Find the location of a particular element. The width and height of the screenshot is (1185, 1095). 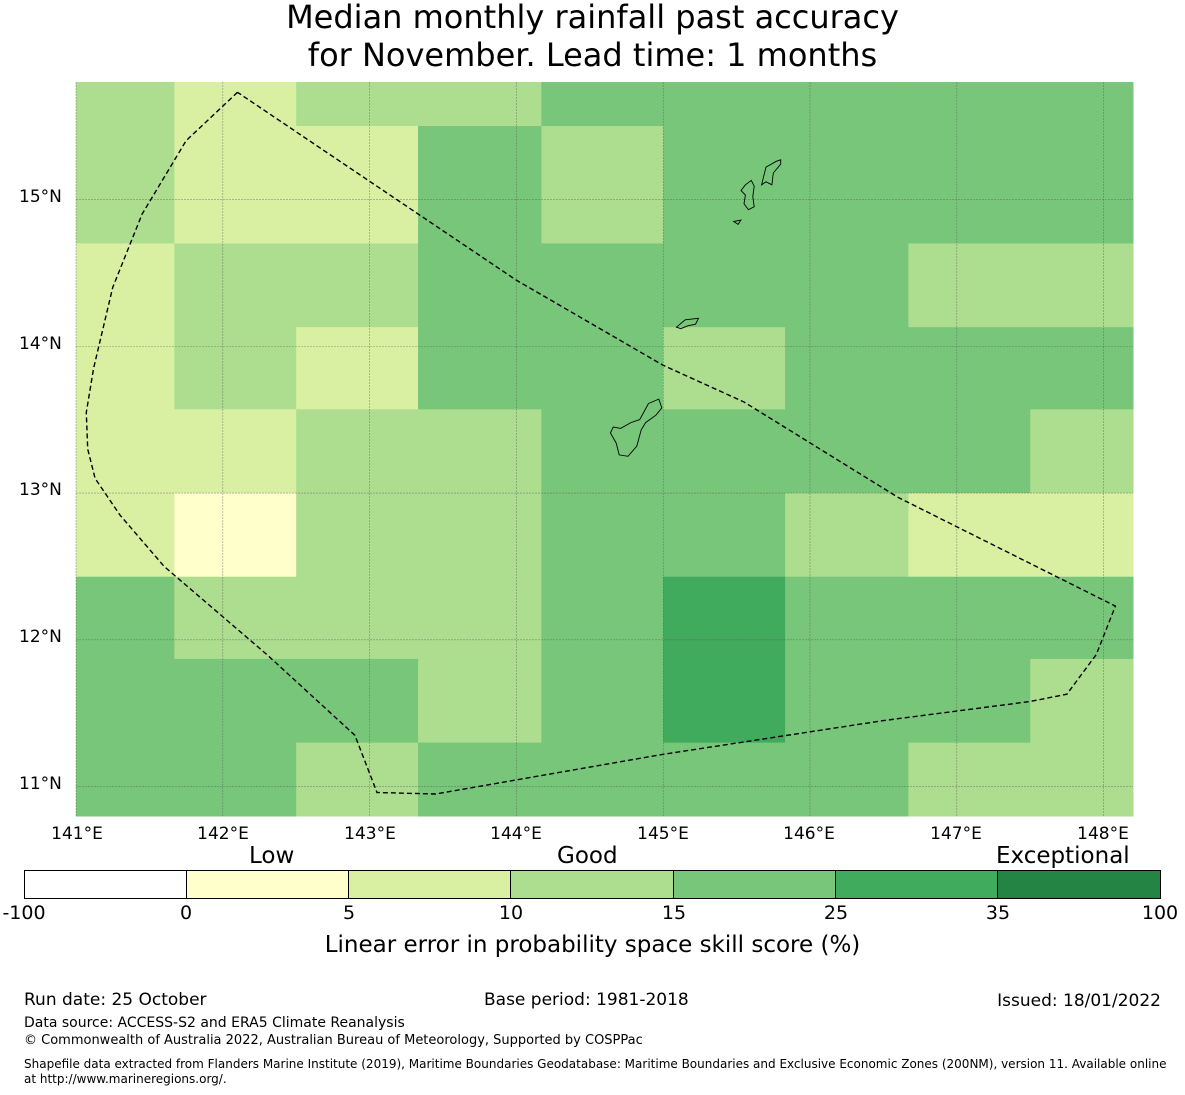

lat-label-11n: 11°N is located at coordinates (40, 784).